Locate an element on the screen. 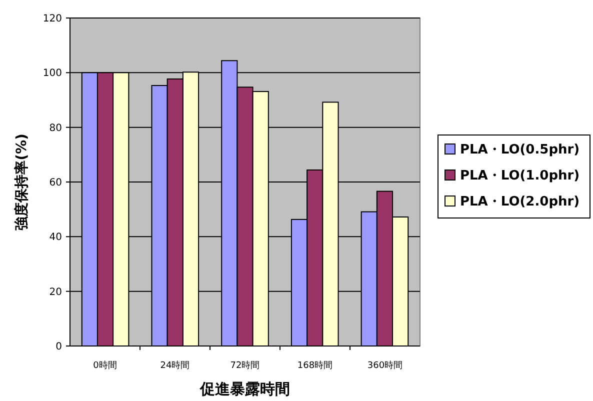 The image size is (593, 401). y-tick-label: 120 is located at coordinates (52, 19).